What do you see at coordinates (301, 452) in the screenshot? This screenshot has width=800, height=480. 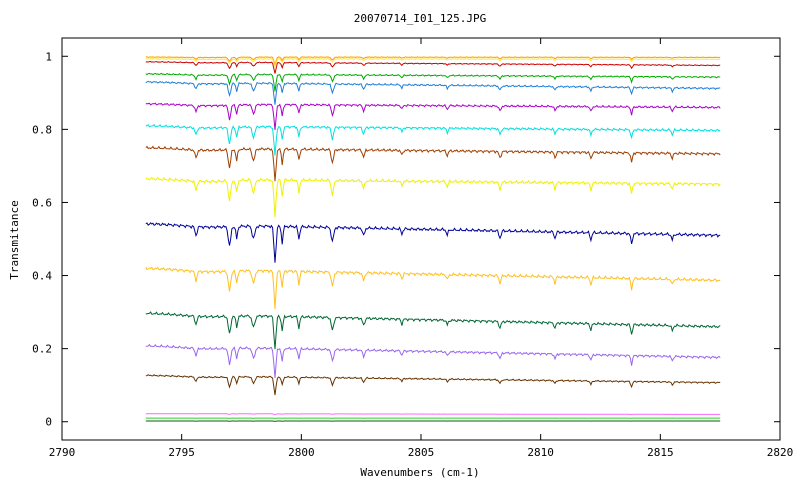 I see `x-tick-label: 2800` at bounding box center [301, 452].